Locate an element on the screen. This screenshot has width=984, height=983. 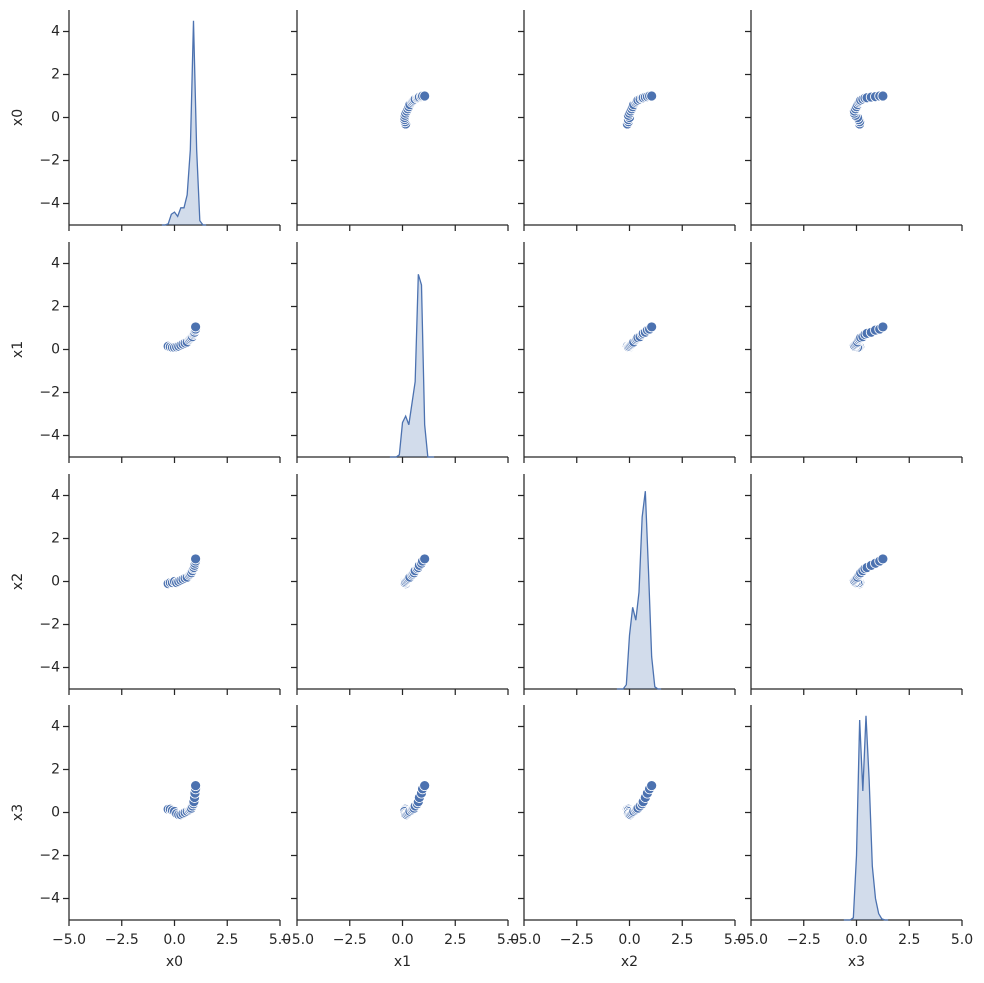
y-axis-label: x1 is located at coordinates (18, 349).